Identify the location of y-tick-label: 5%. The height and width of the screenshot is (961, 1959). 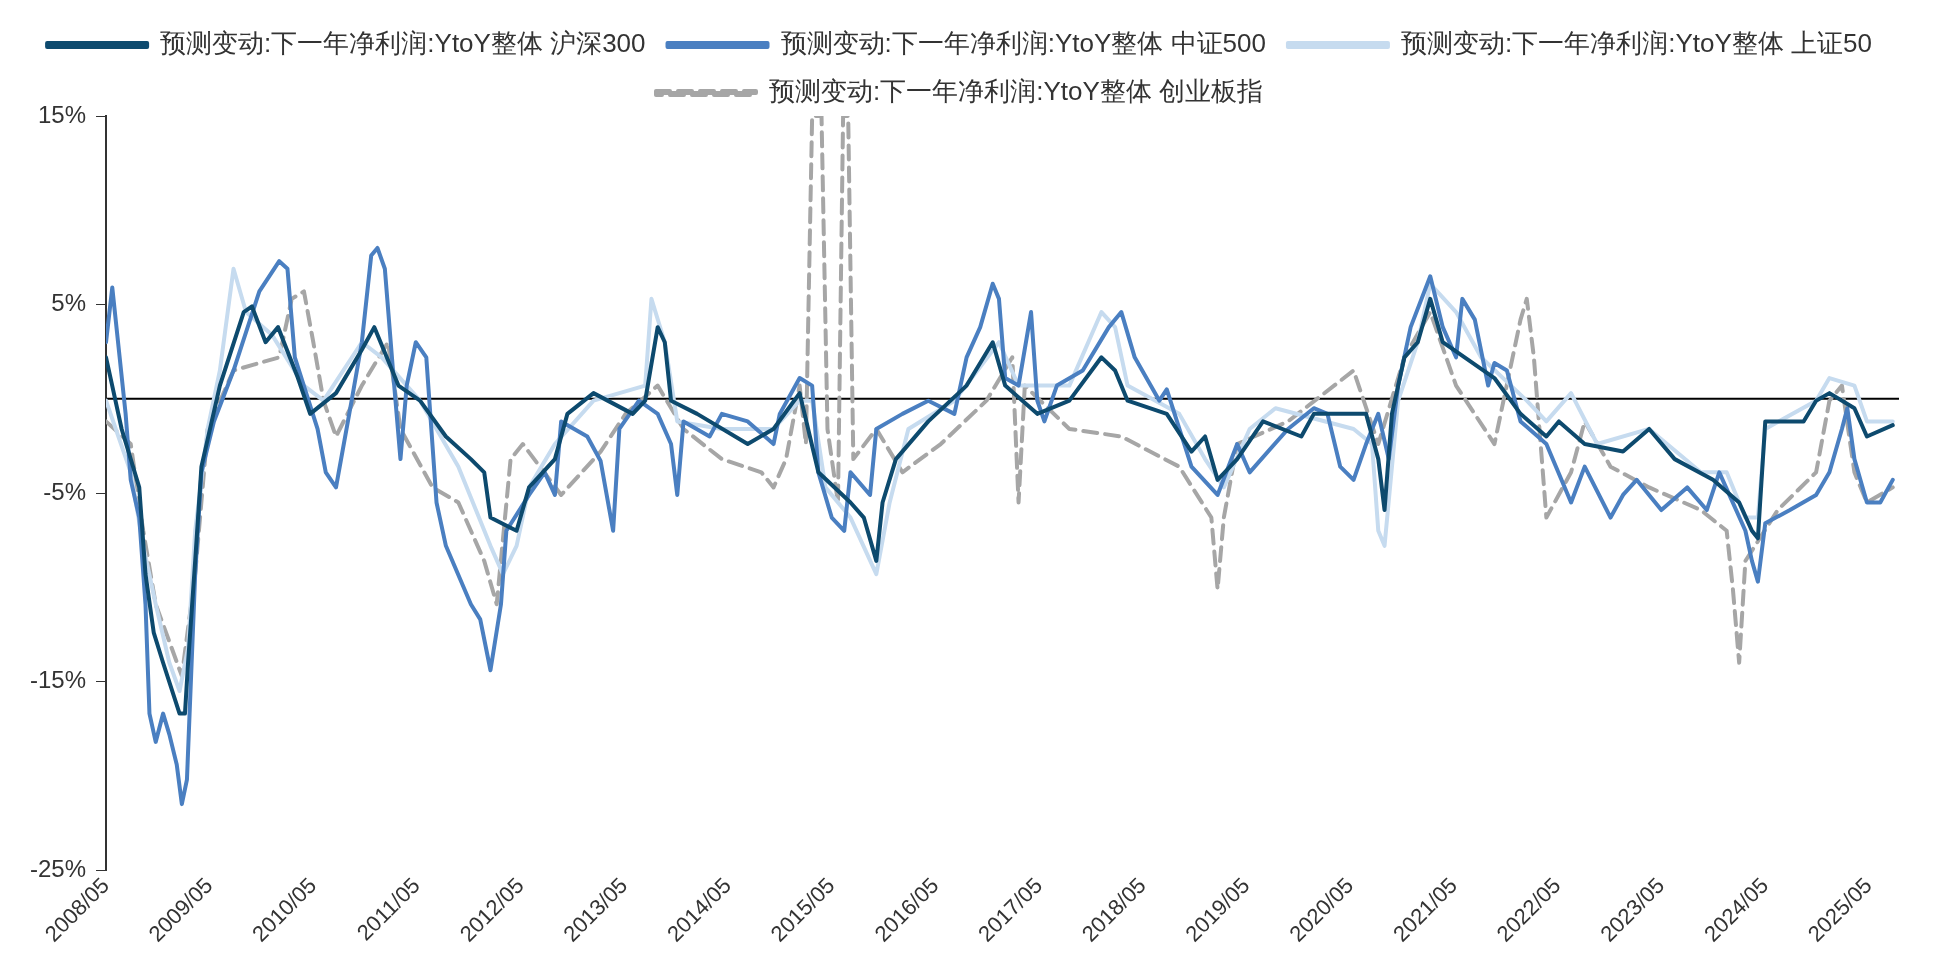
(69, 303).